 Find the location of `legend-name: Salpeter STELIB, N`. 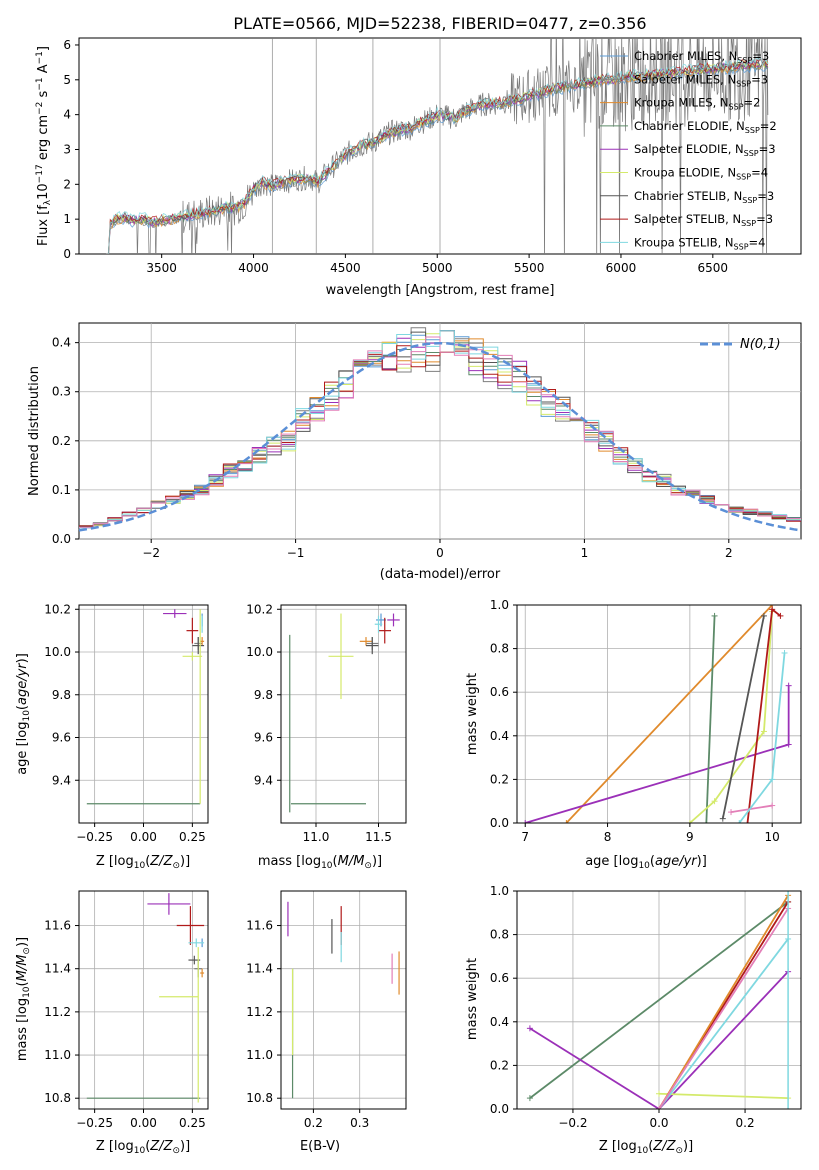

legend-name: Salpeter STELIB, N is located at coordinates (687, 219).